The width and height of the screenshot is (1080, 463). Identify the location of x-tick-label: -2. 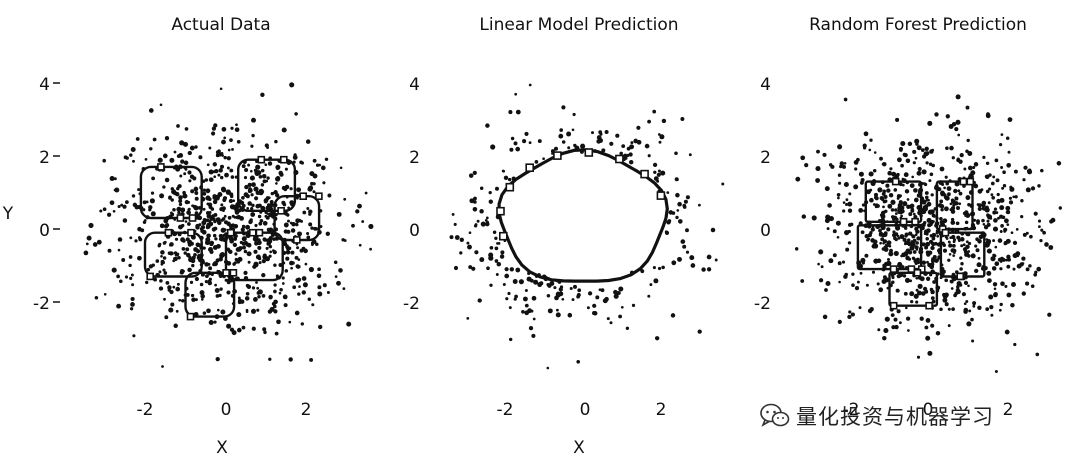
(851, 410).